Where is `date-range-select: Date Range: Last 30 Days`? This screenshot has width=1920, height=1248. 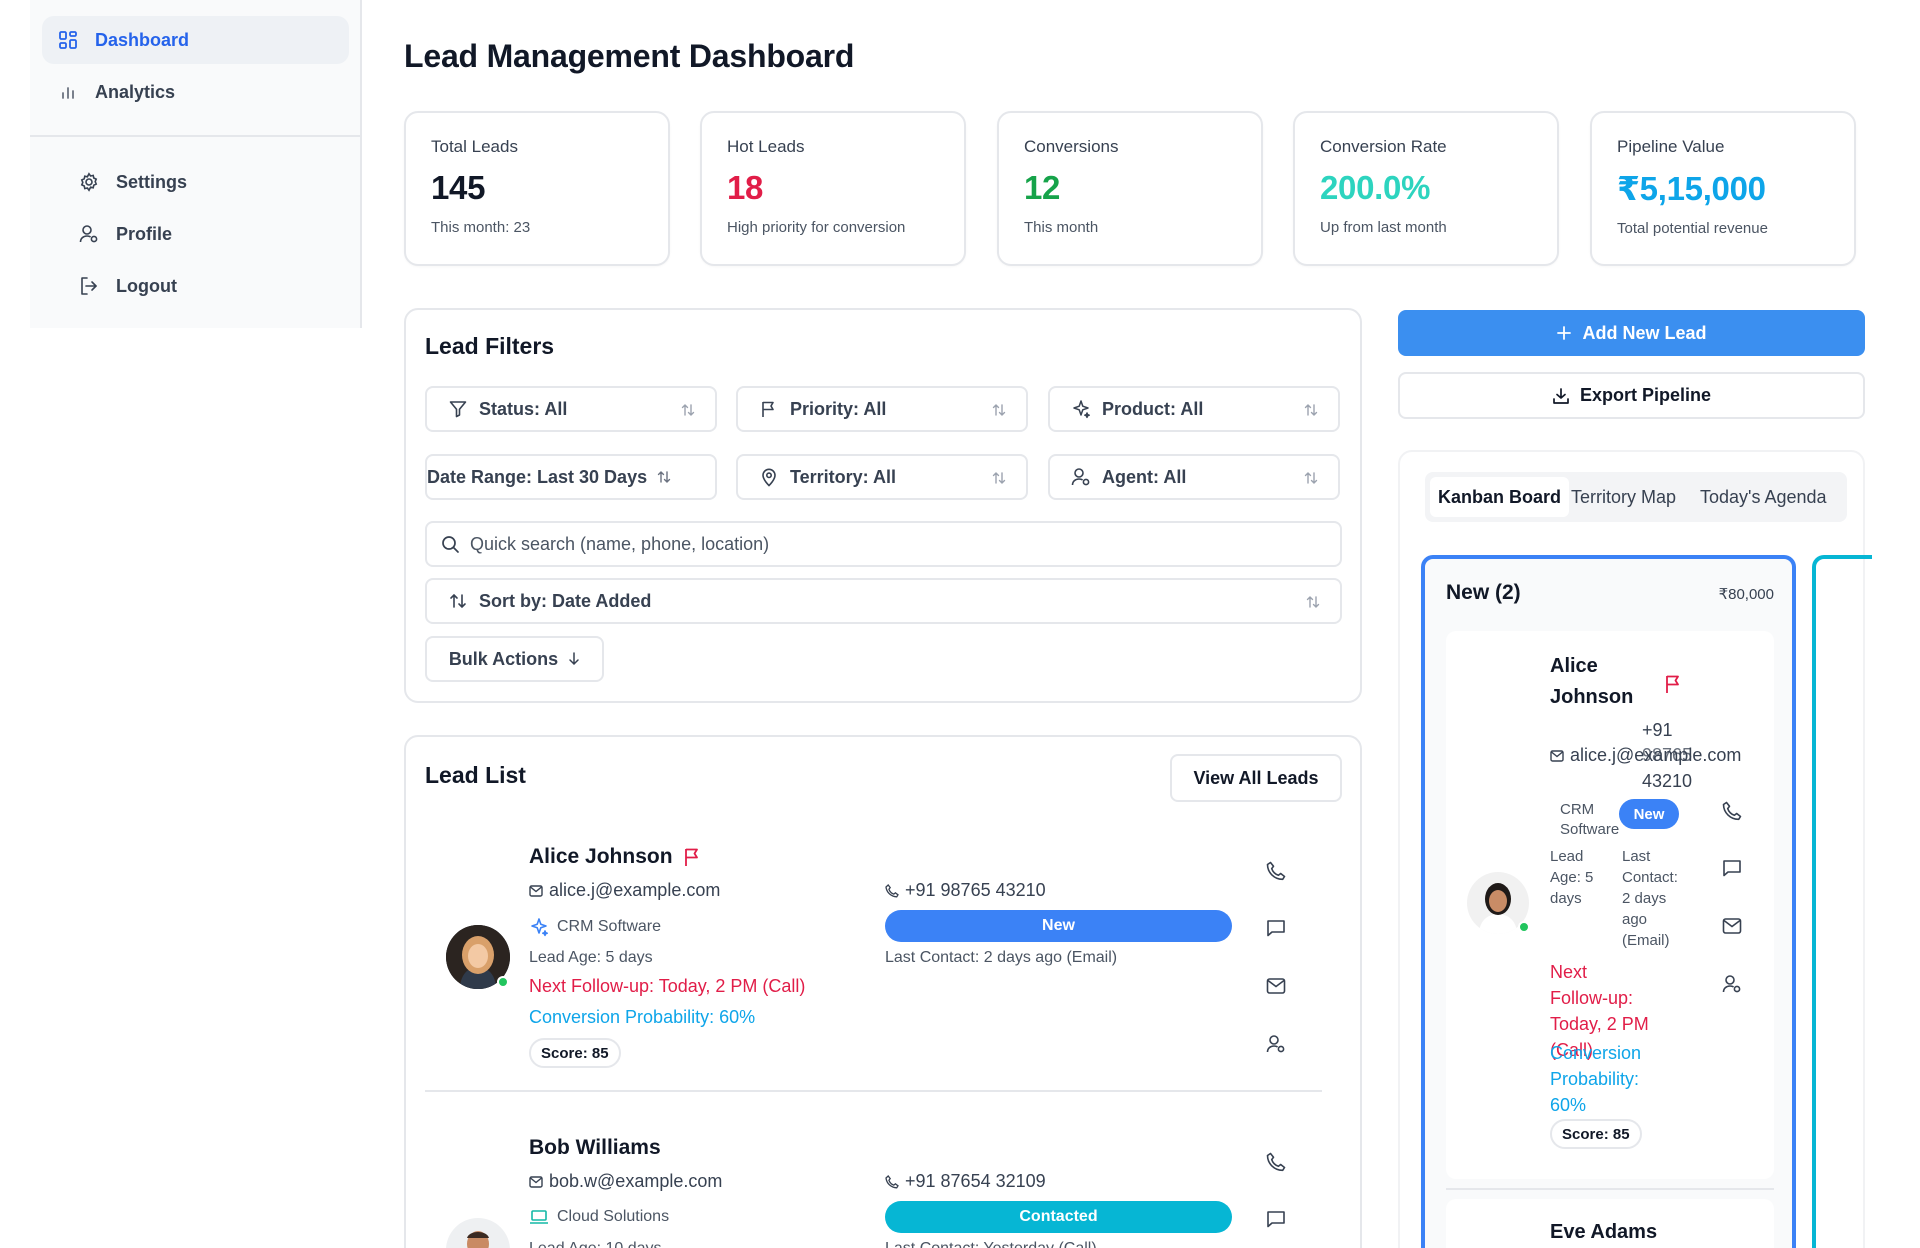
date-range-select: Date Range: Last 30 Days is located at coordinates (571, 477).